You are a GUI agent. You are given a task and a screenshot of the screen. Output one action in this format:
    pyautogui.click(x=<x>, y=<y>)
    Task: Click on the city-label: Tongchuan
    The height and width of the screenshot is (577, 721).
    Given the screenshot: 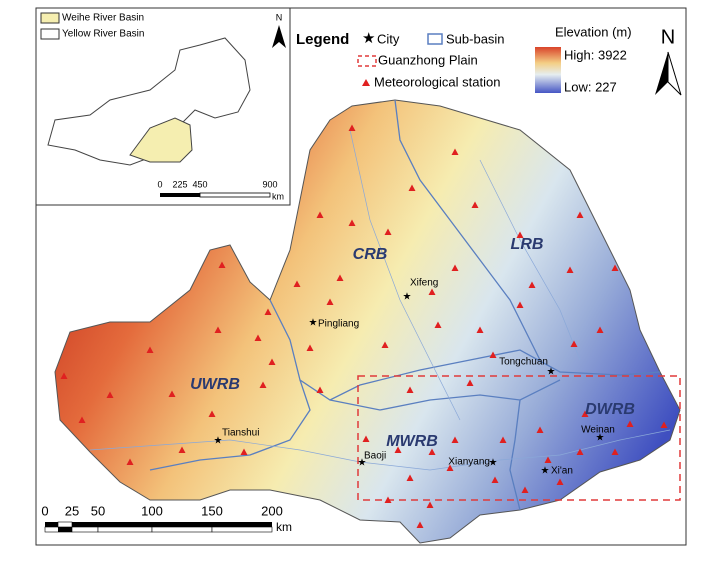 What is the action you would take?
    pyautogui.click(x=523, y=362)
    